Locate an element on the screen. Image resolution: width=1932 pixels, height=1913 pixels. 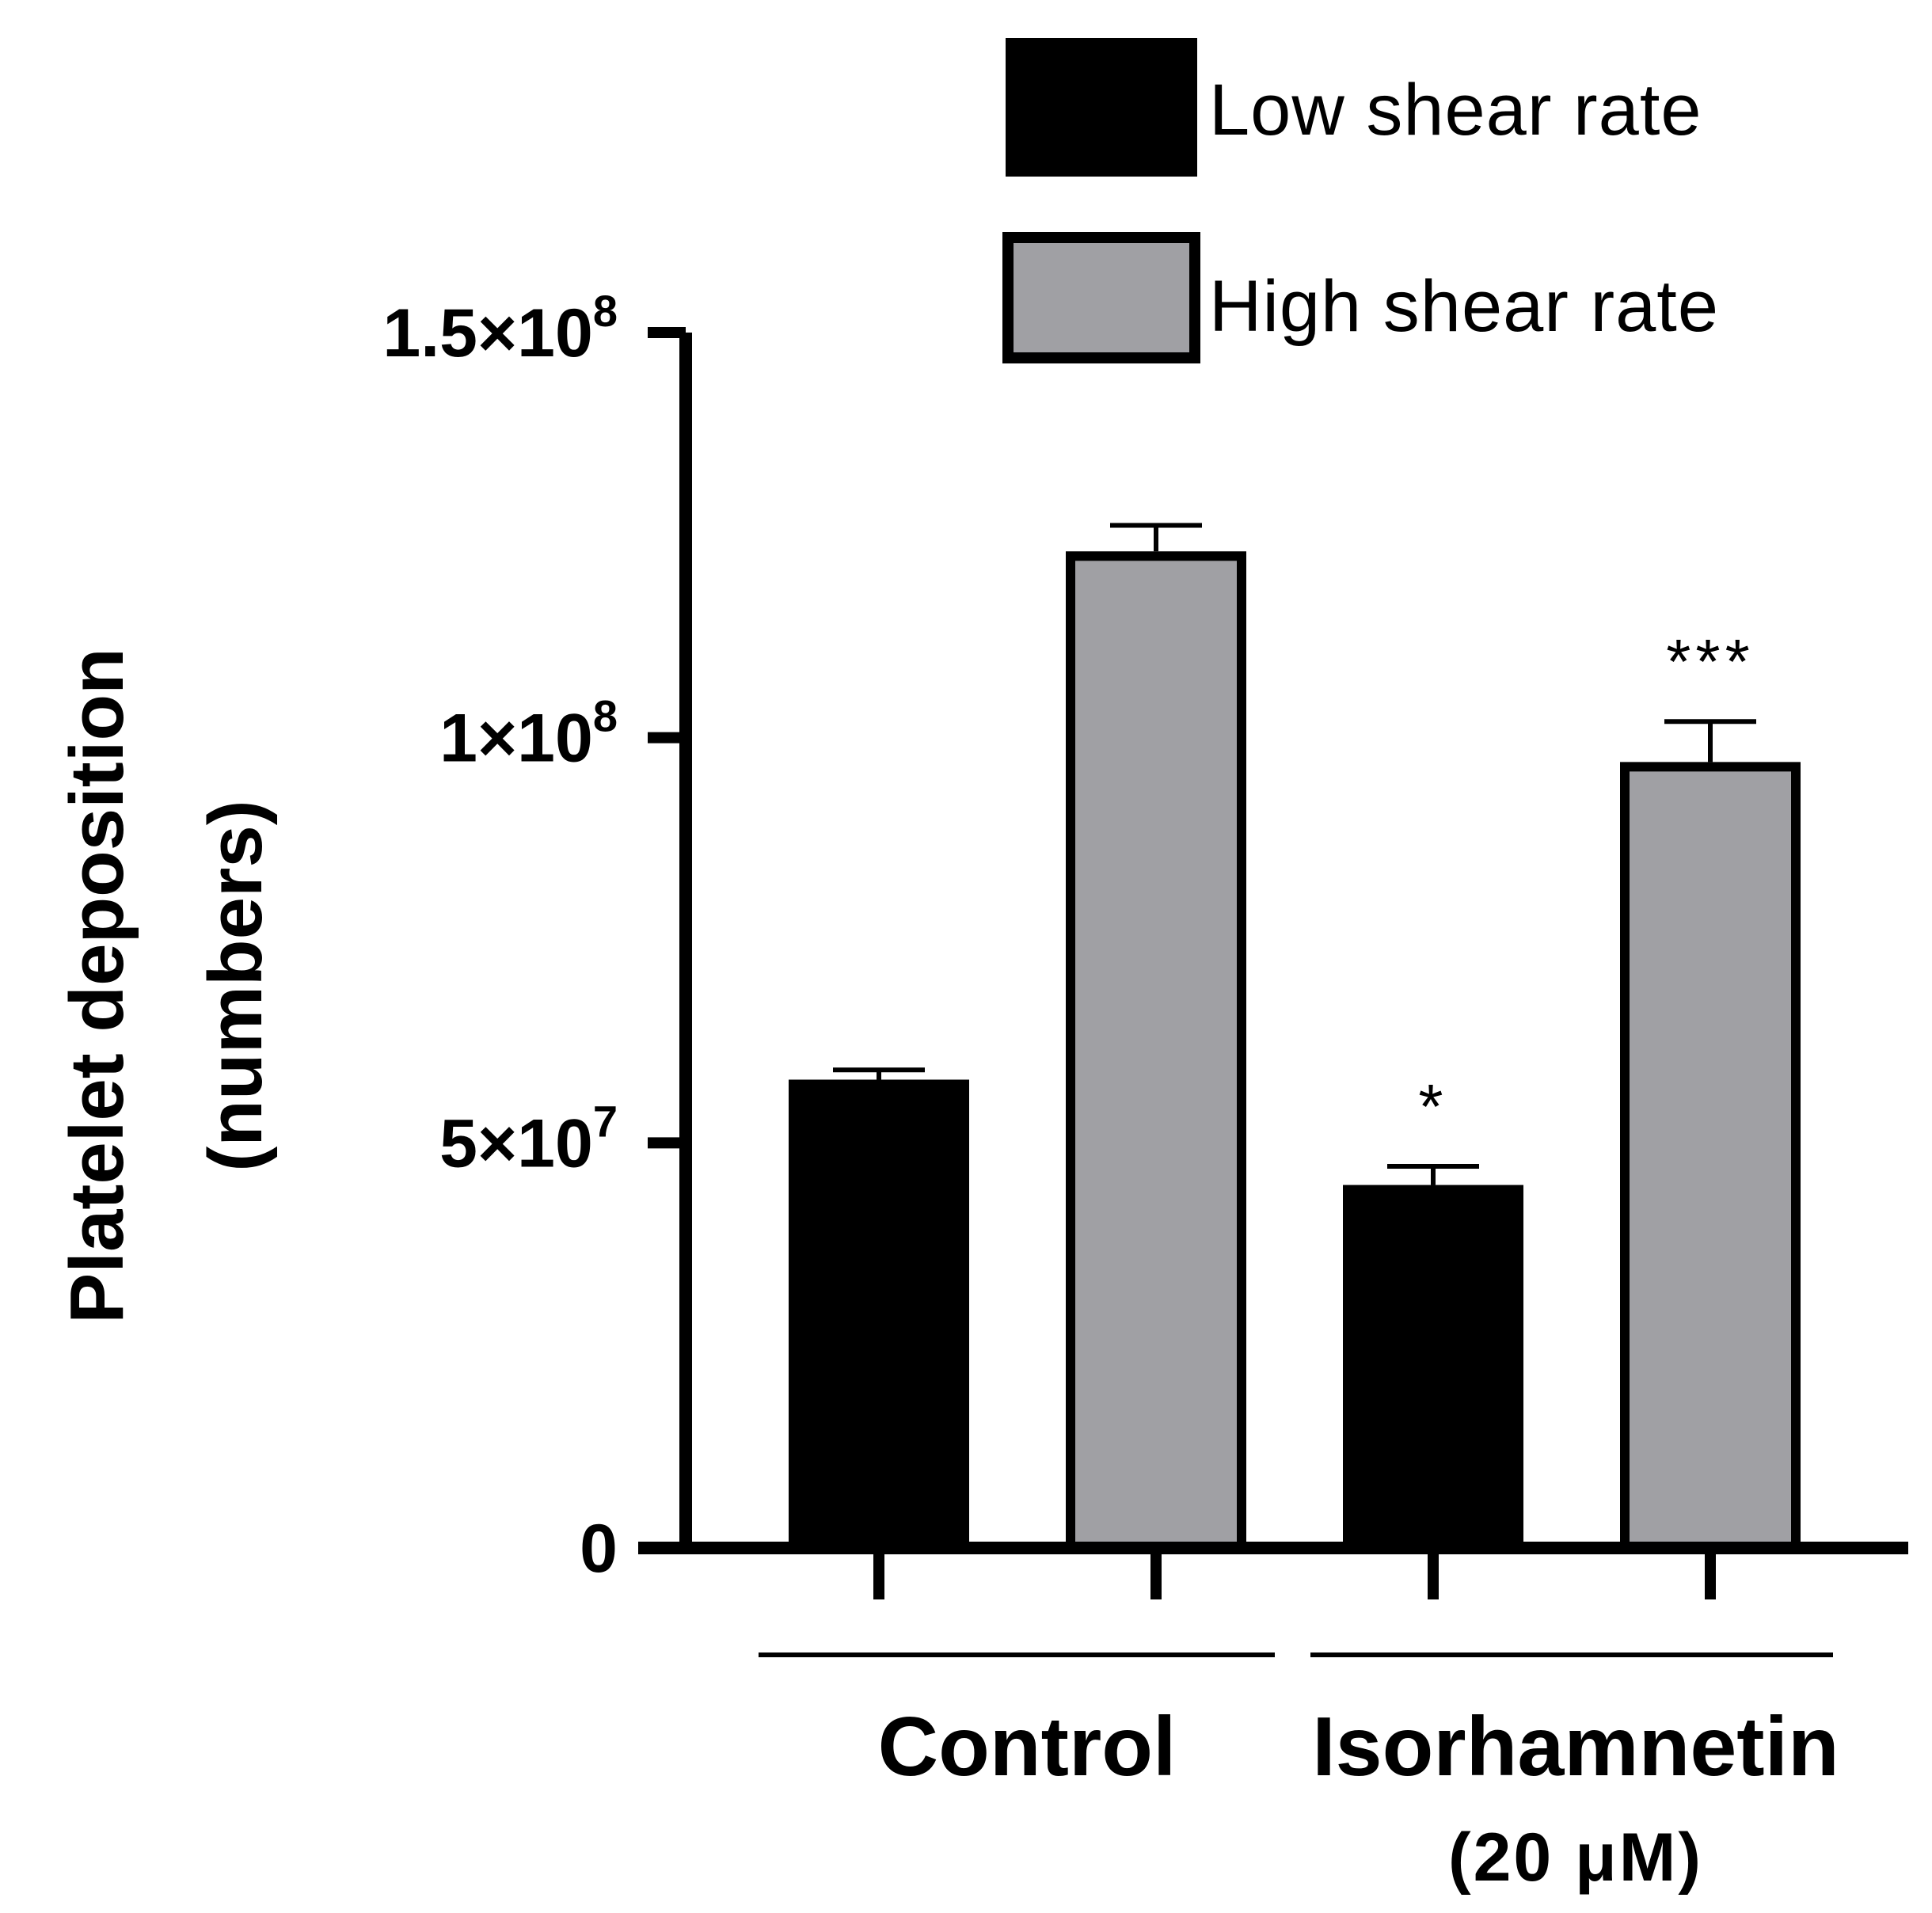
legend-swatch-high-shear is located at coordinates (1101, 297).